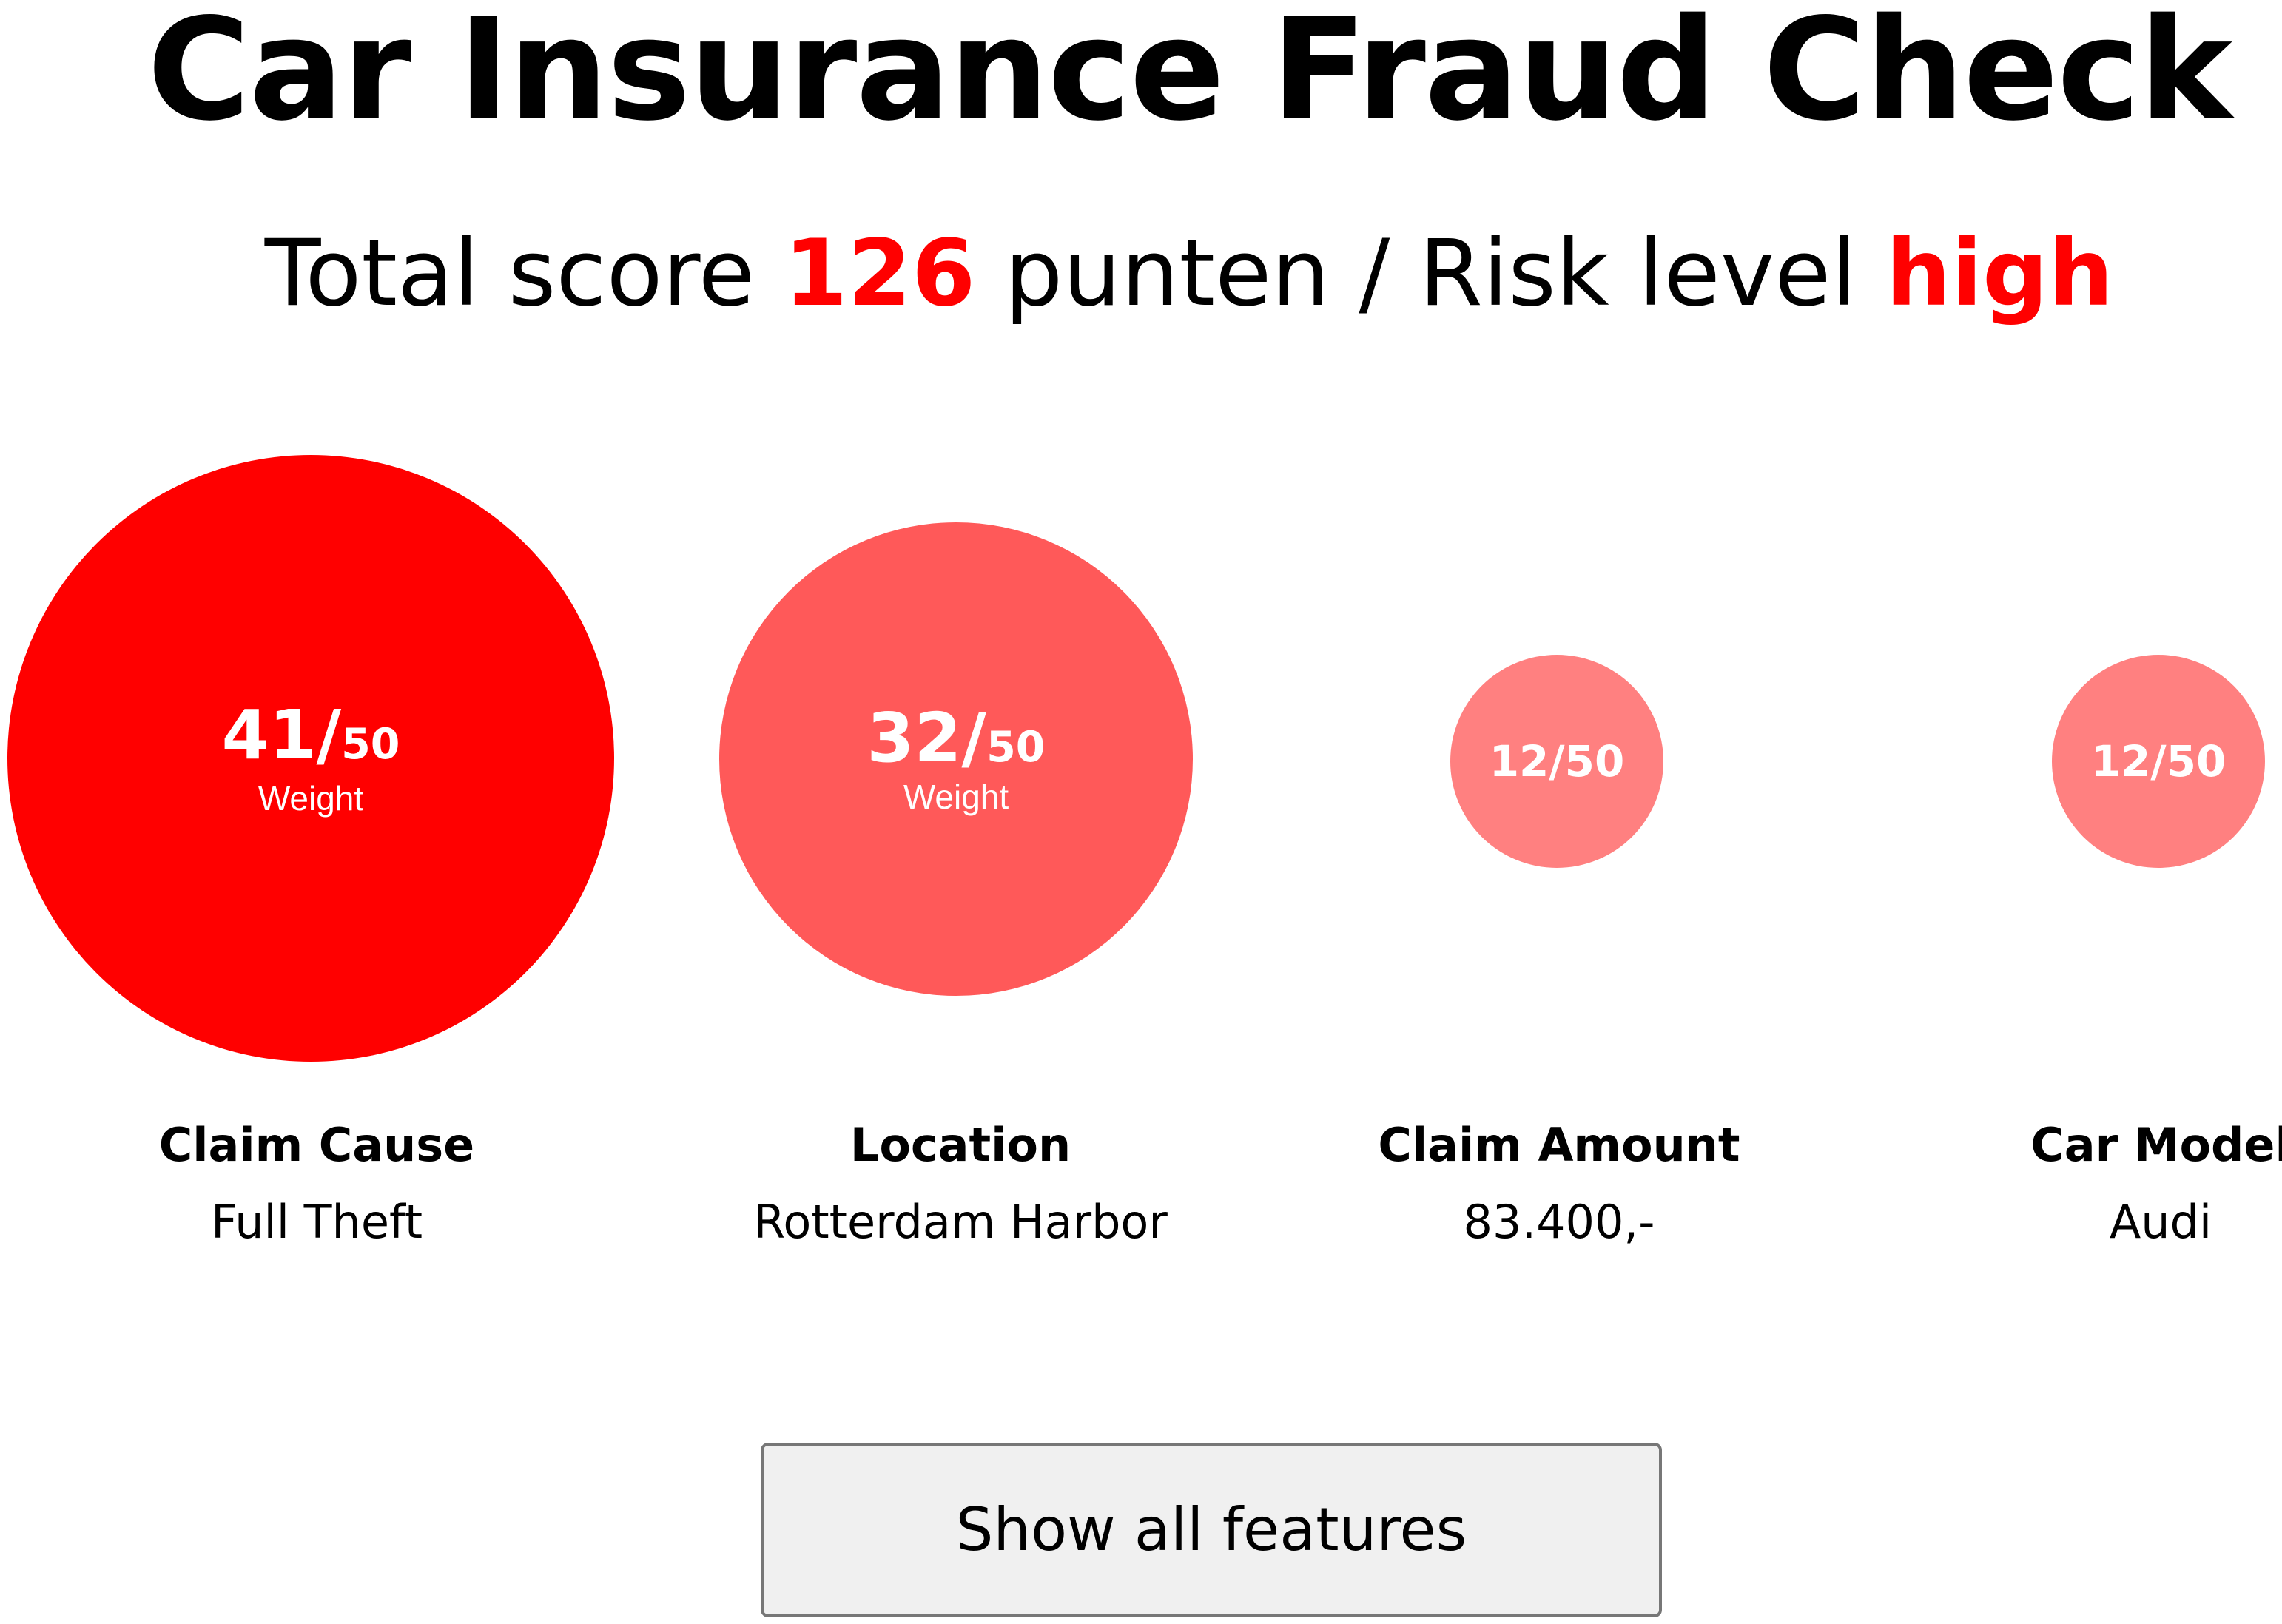 The width and height of the screenshot is (2282, 1624). Describe the element at coordinates (282, 735) in the screenshot. I see `score-value: 41/` at that location.